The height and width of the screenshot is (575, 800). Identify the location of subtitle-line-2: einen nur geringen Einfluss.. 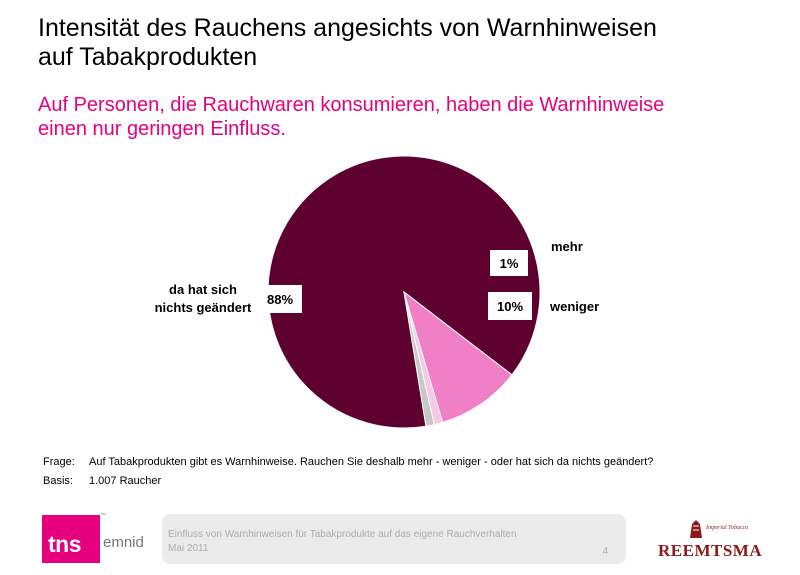
(162, 129).